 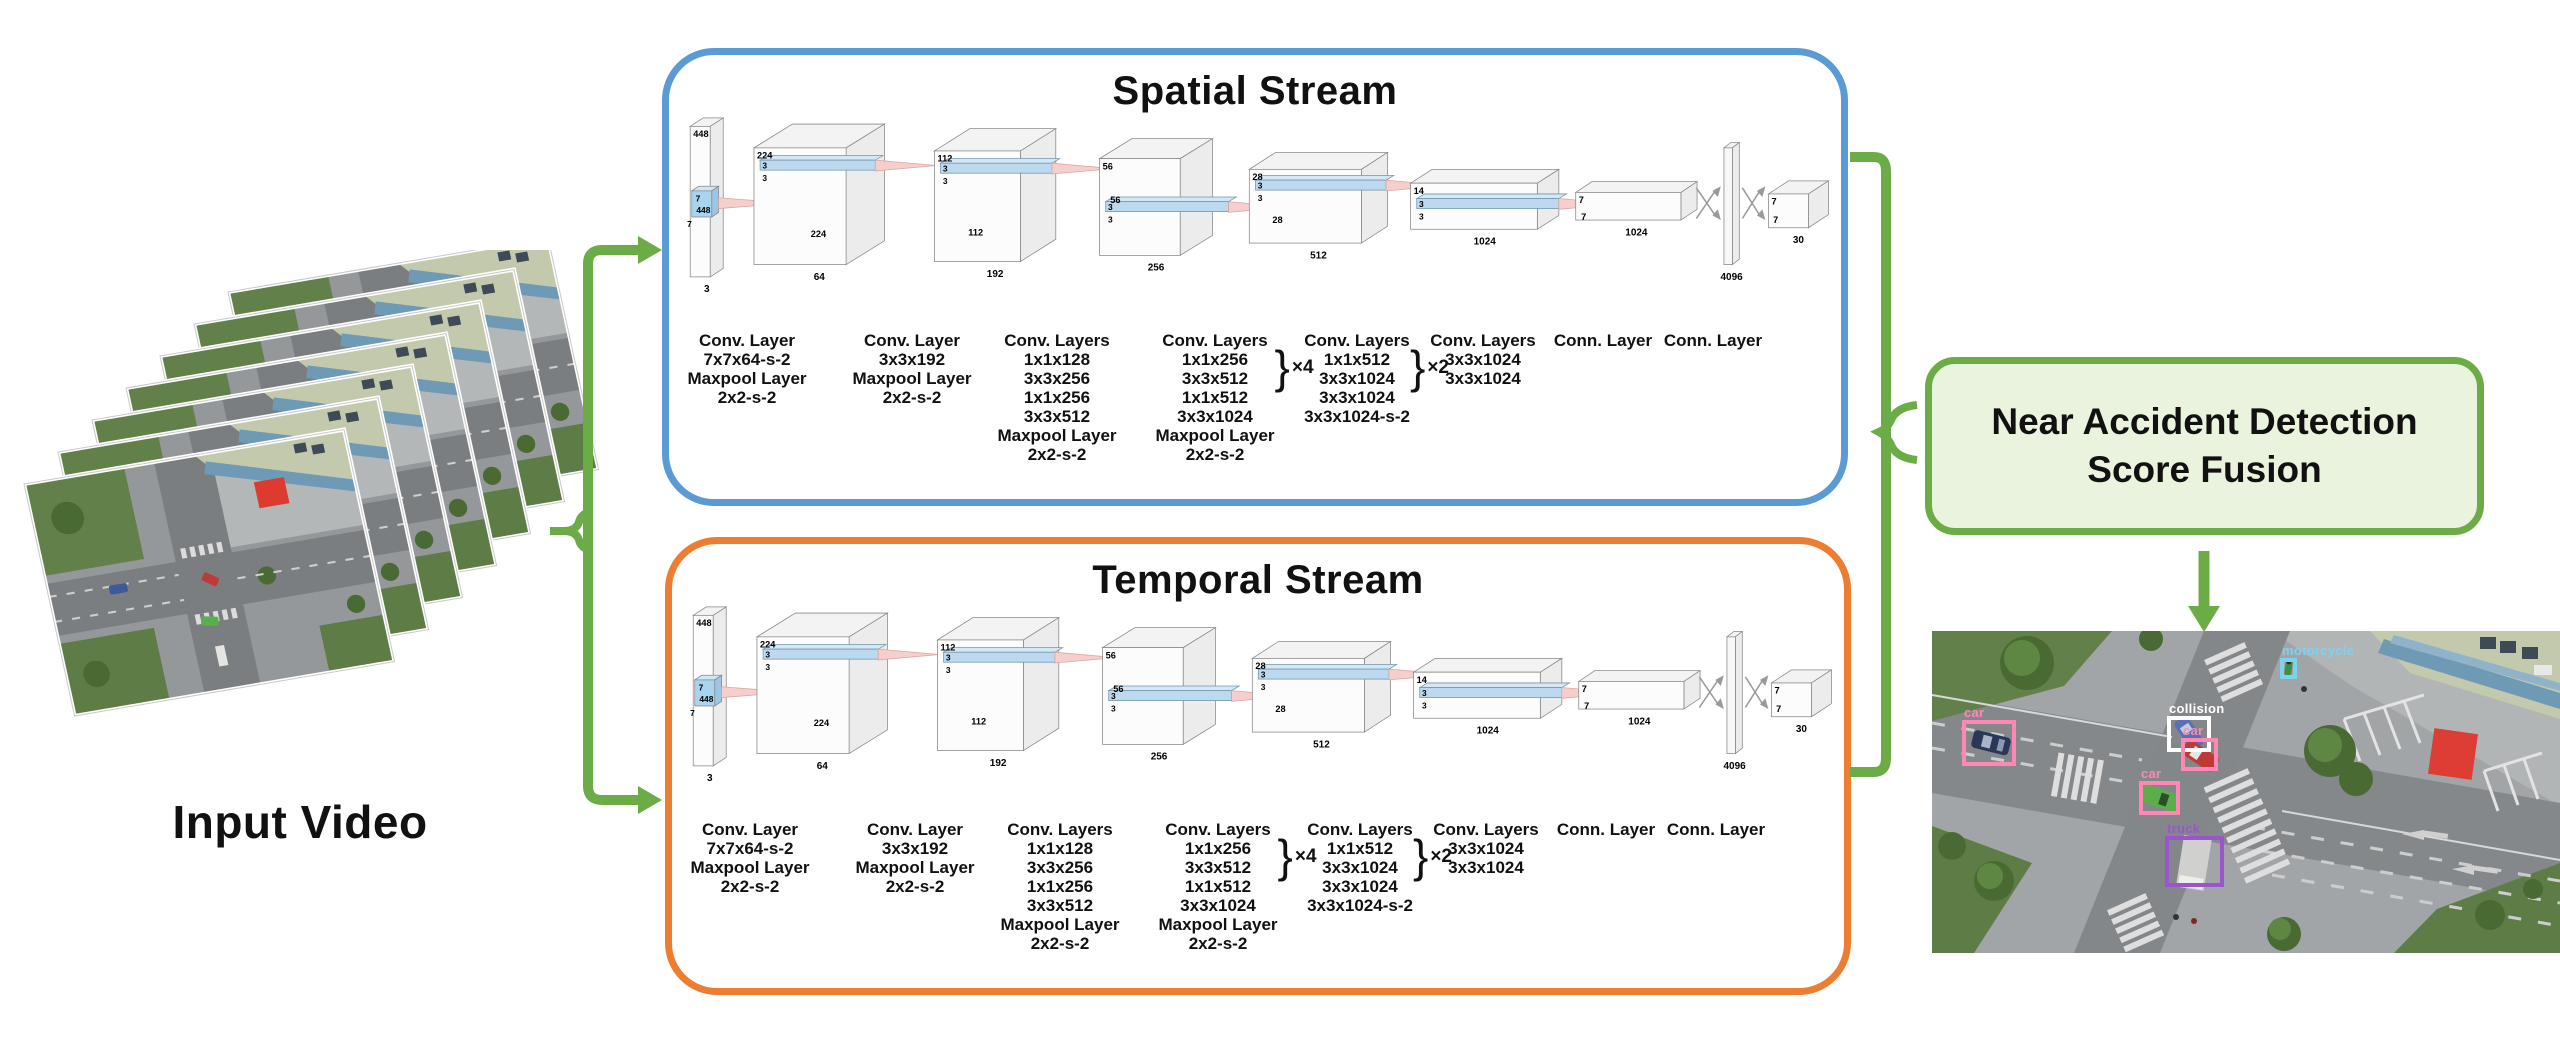 What do you see at coordinates (2246, 792) in the screenshot?
I see `aerial-intersection-scene` at bounding box center [2246, 792].